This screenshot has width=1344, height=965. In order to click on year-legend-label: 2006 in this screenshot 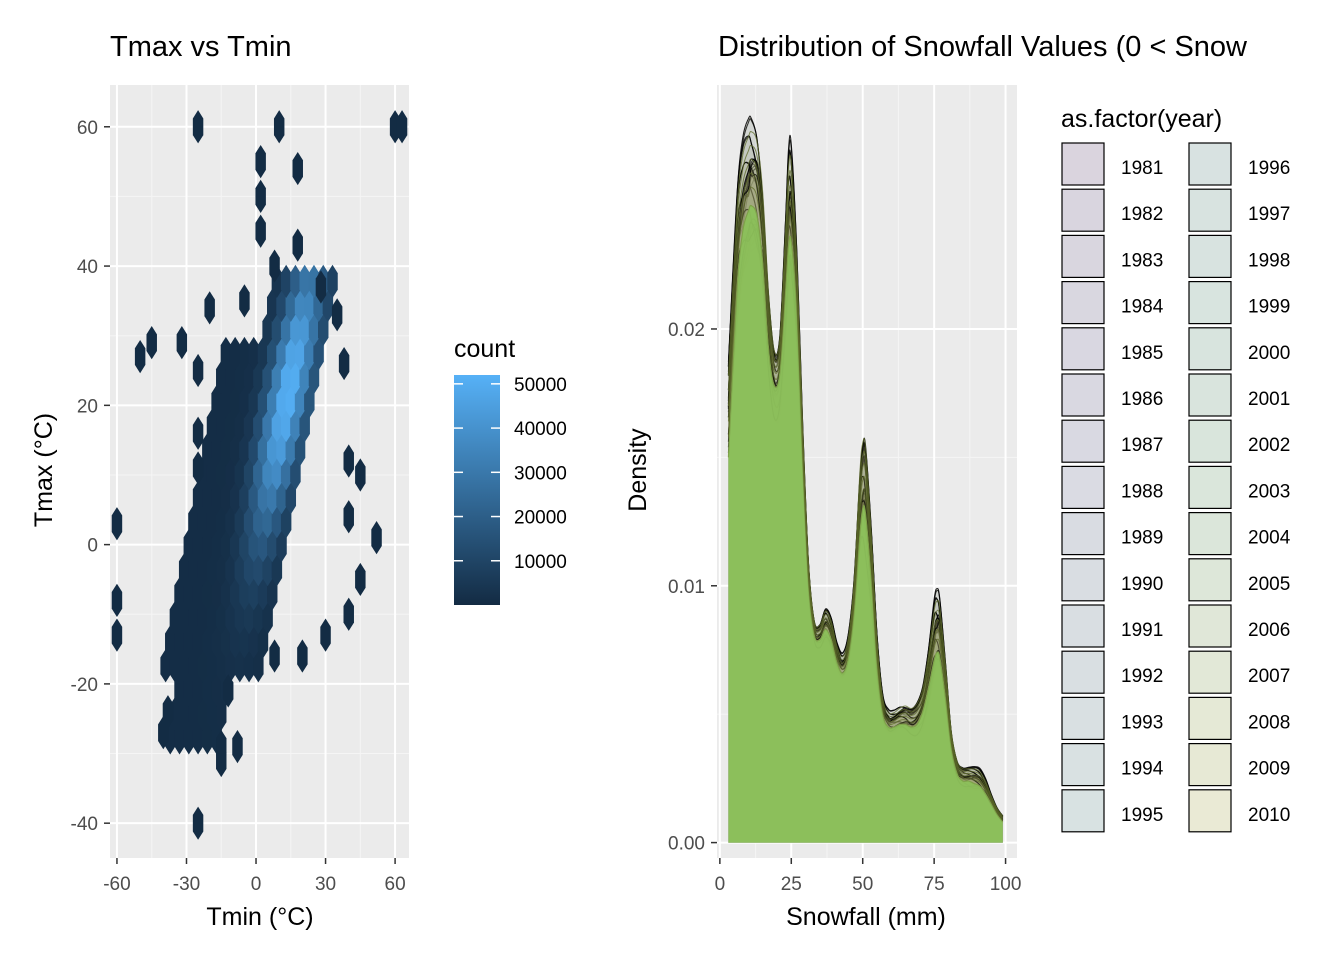, I will do `click(1269, 630)`.